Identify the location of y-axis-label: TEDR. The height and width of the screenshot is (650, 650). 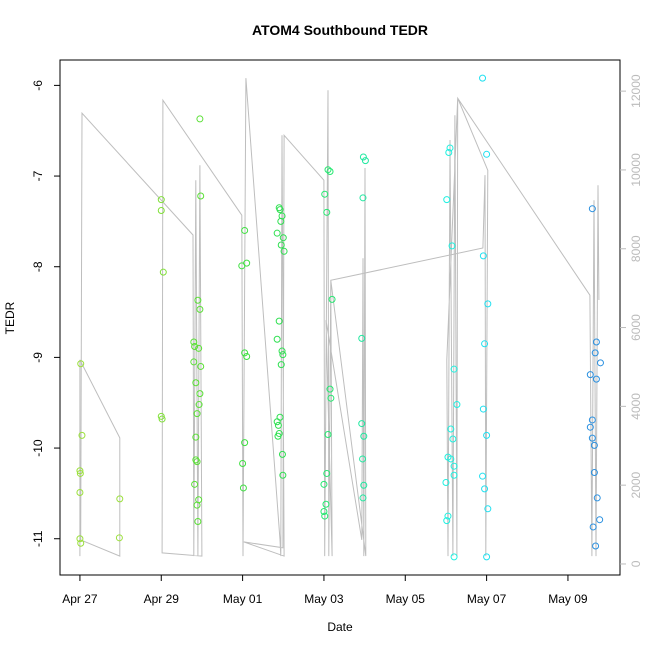
(10, 317).